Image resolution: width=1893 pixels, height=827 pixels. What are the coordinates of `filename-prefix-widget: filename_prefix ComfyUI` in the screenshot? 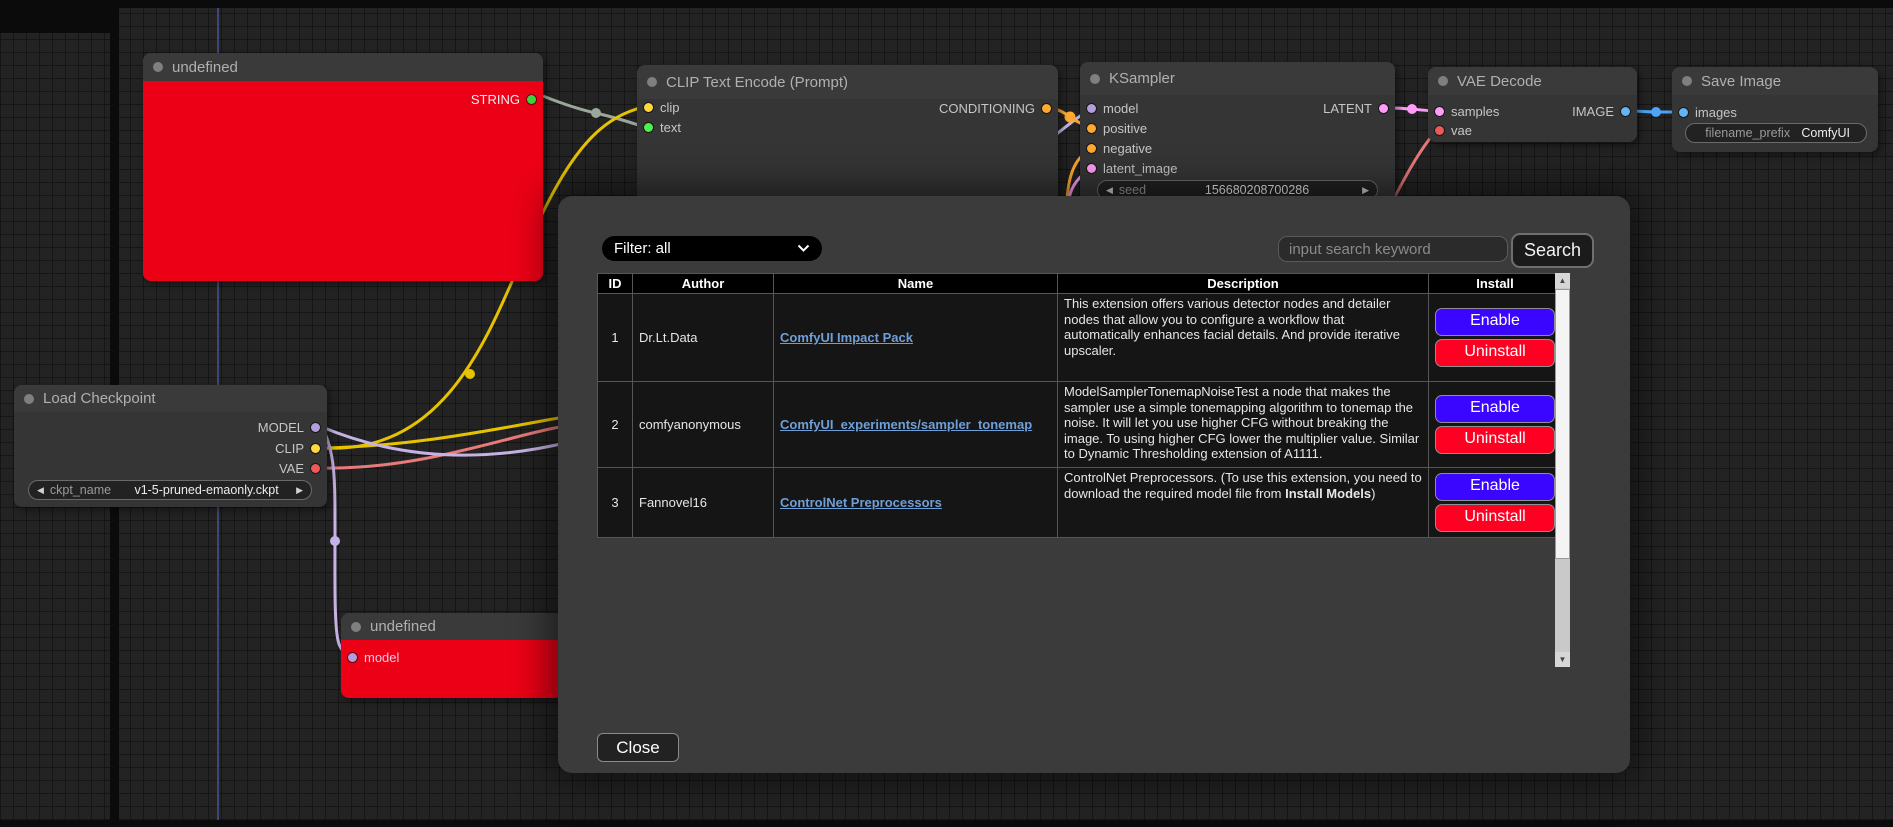 It's located at (1776, 133).